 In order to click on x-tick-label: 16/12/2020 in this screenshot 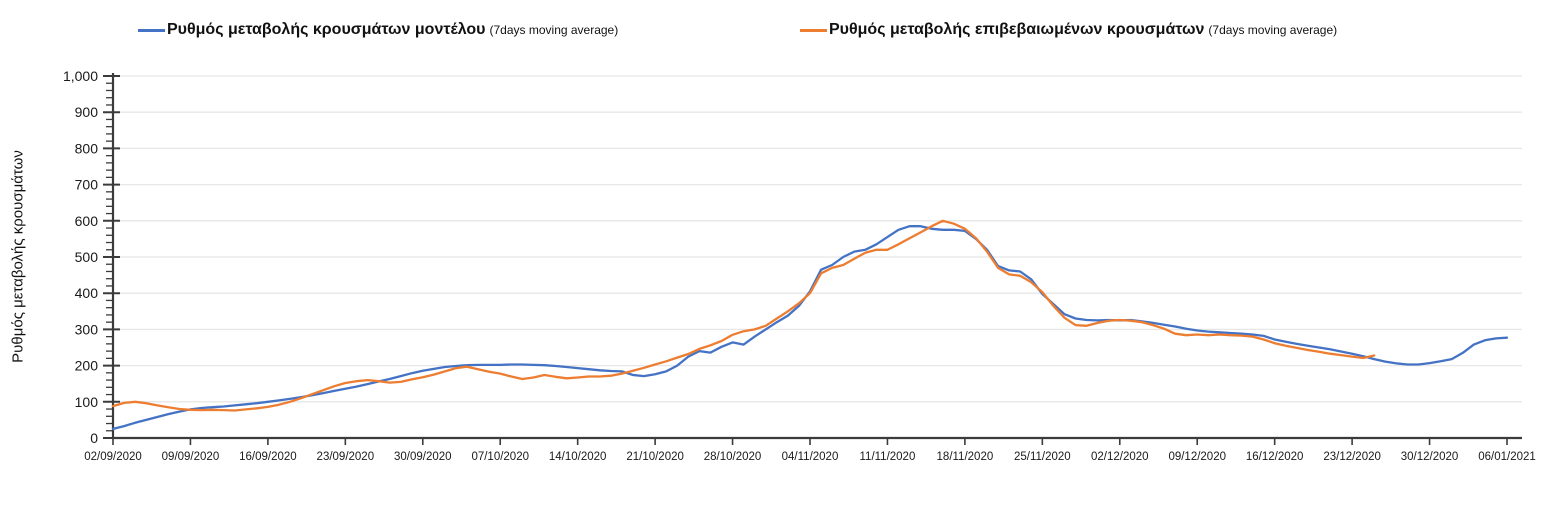, I will do `click(1275, 457)`.